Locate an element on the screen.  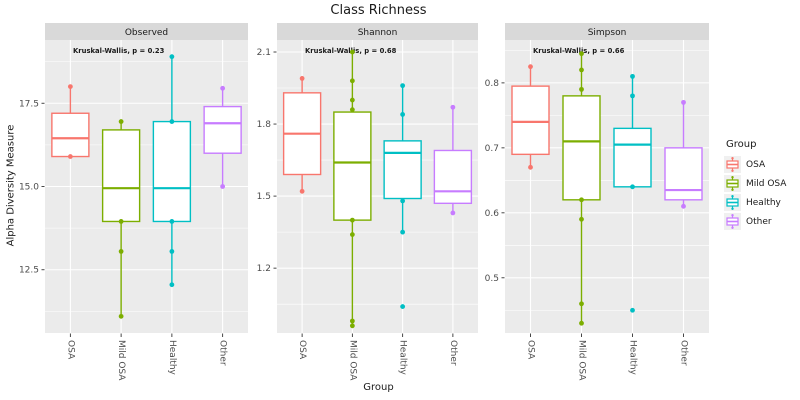
boxplot-observed-osa is located at coordinates (70, 121).